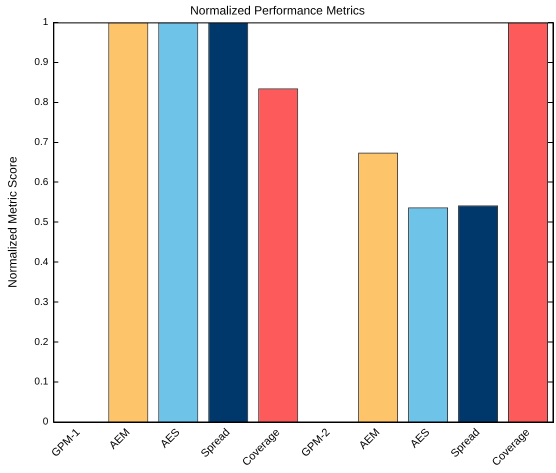 Image resolution: width=556 pixels, height=473 pixels. I want to click on y-tick-label: 0.2, so click(41, 342).